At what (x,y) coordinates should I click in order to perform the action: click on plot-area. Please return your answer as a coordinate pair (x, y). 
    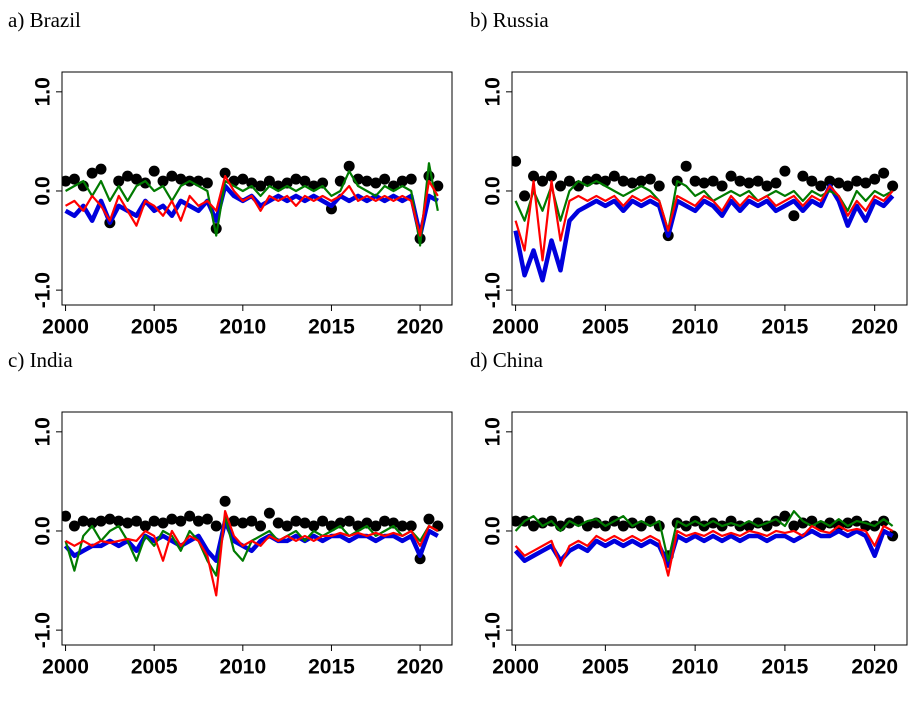
    Looking at the image, I should click on (253, 546).